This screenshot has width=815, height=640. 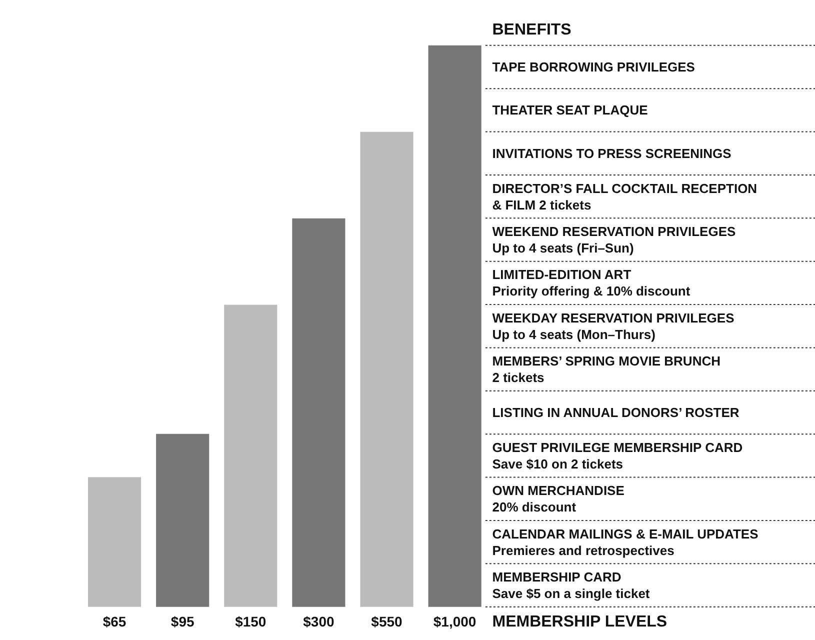 I want to click on x-tick-label: $1,000, so click(x=454, y=622).